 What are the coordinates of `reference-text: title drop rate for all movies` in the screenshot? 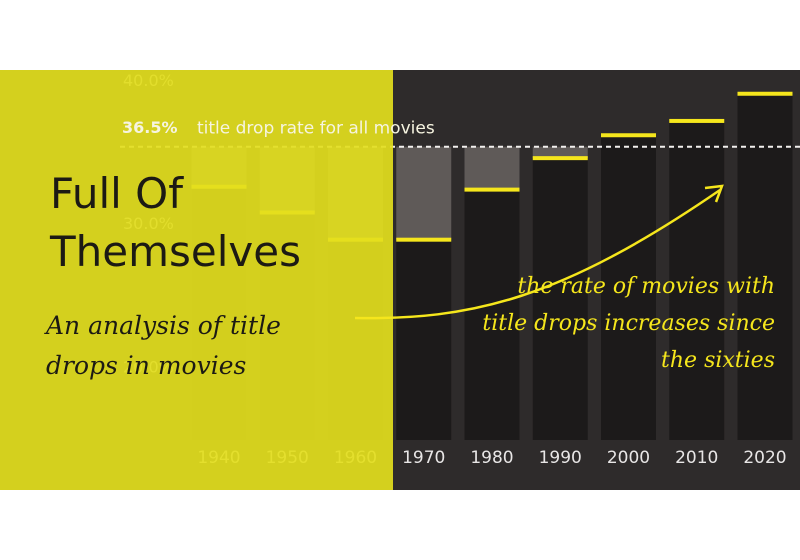 It's located at (316, 129).